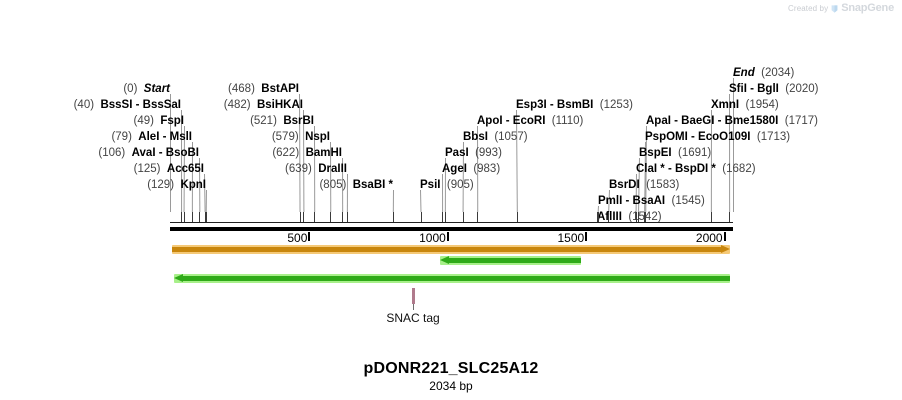 The height and width of the screenshot is (400, 902). Describe the element at coordinates (356, 185) in the screenshot. I see `enzyme-site-label: (805) BsaBI *` at that location.